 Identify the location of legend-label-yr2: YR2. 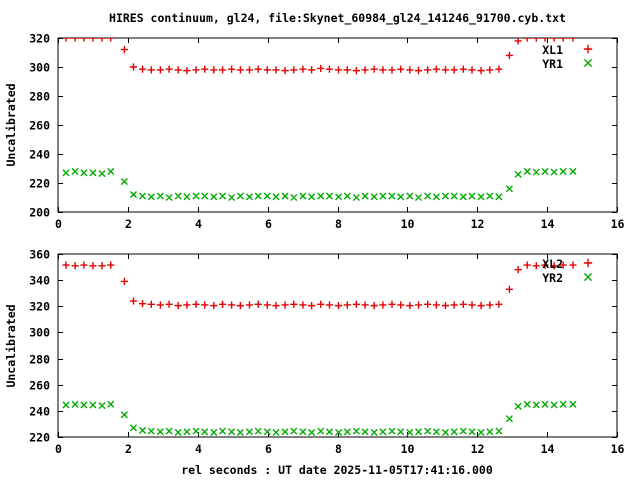
(552, 278).